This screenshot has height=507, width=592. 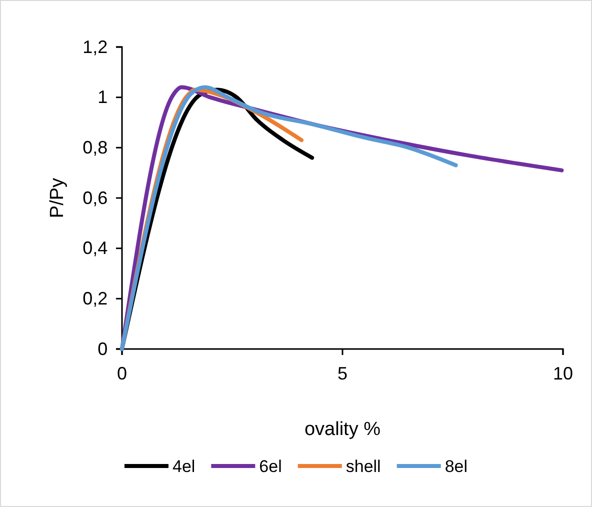 I want to click on y-tick-label: 1, so click(x=103, y=97).